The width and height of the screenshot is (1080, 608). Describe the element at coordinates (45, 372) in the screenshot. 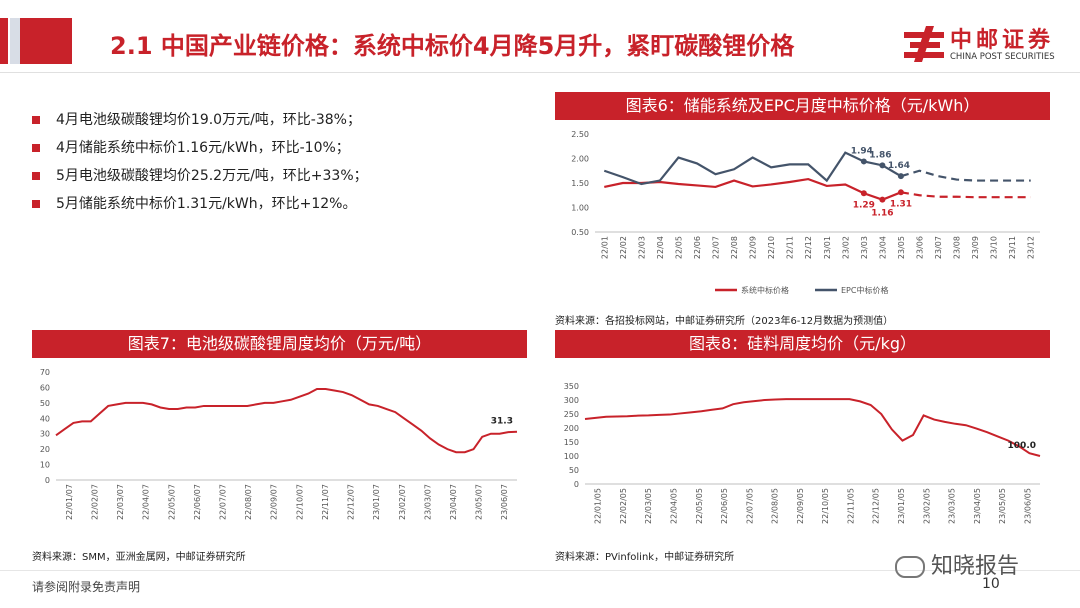

I see `y-tick-label: 70` at that location.